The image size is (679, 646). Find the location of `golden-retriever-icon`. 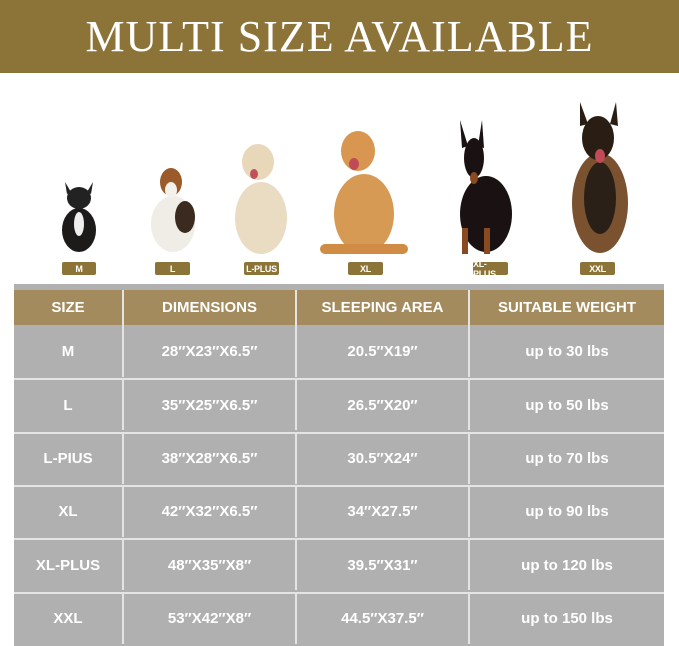

golden-retriever-icon is located at coordinates (364, 192).